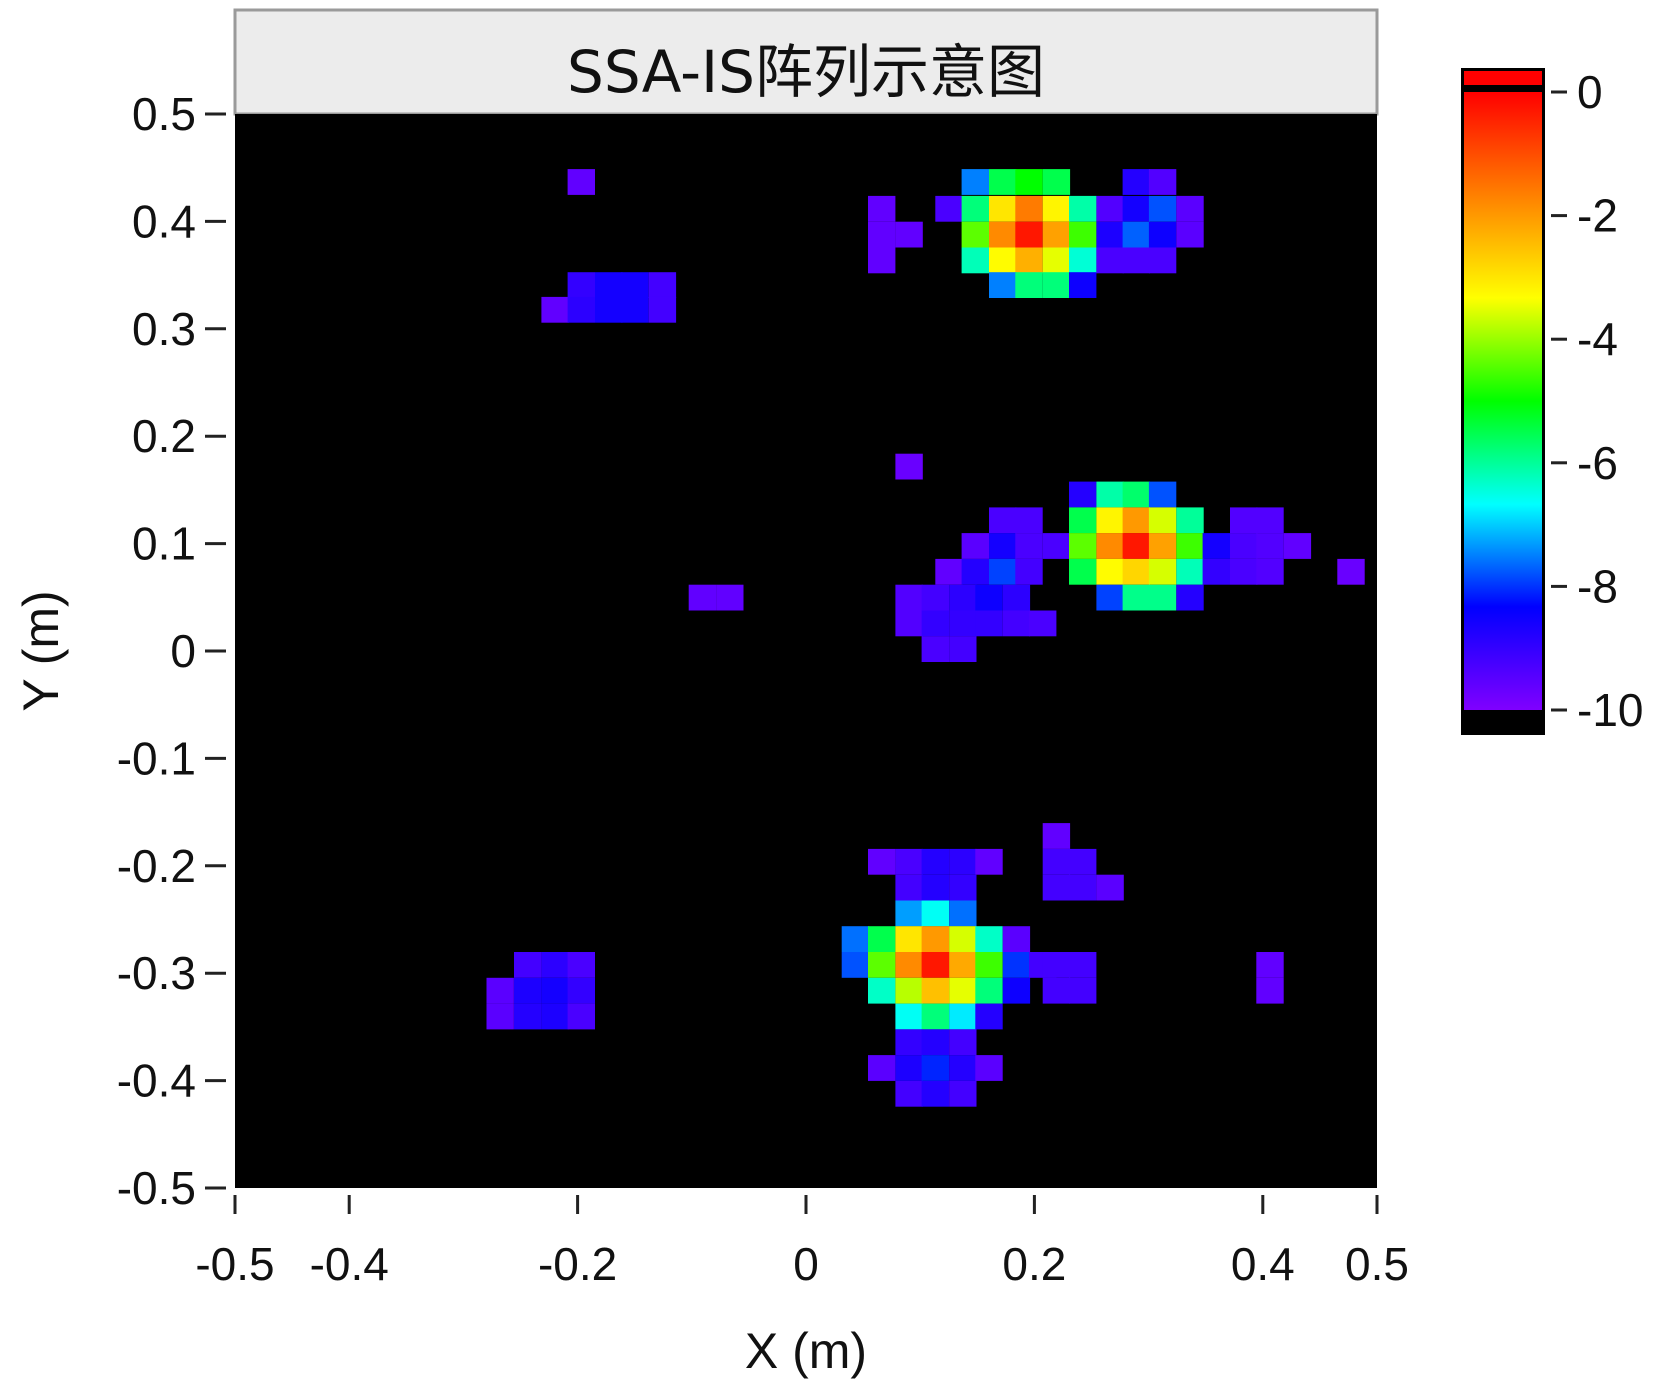  I want to click on colorbar-max-band, so click(1503, 78).